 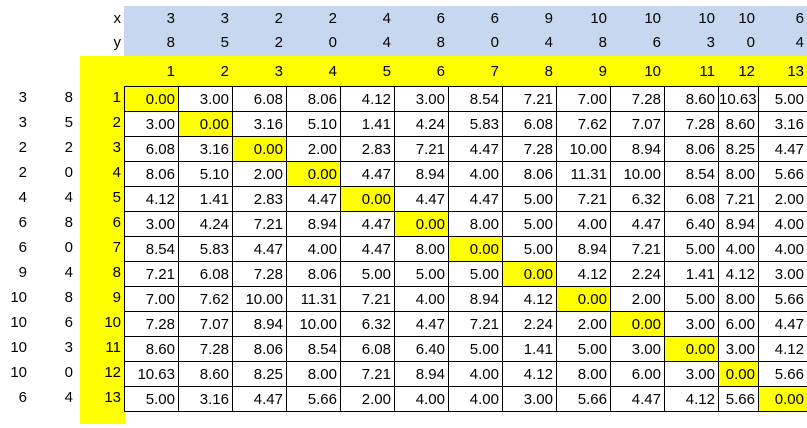 I want to click on distance-cell: 11.31, so click(x=584, y=174).